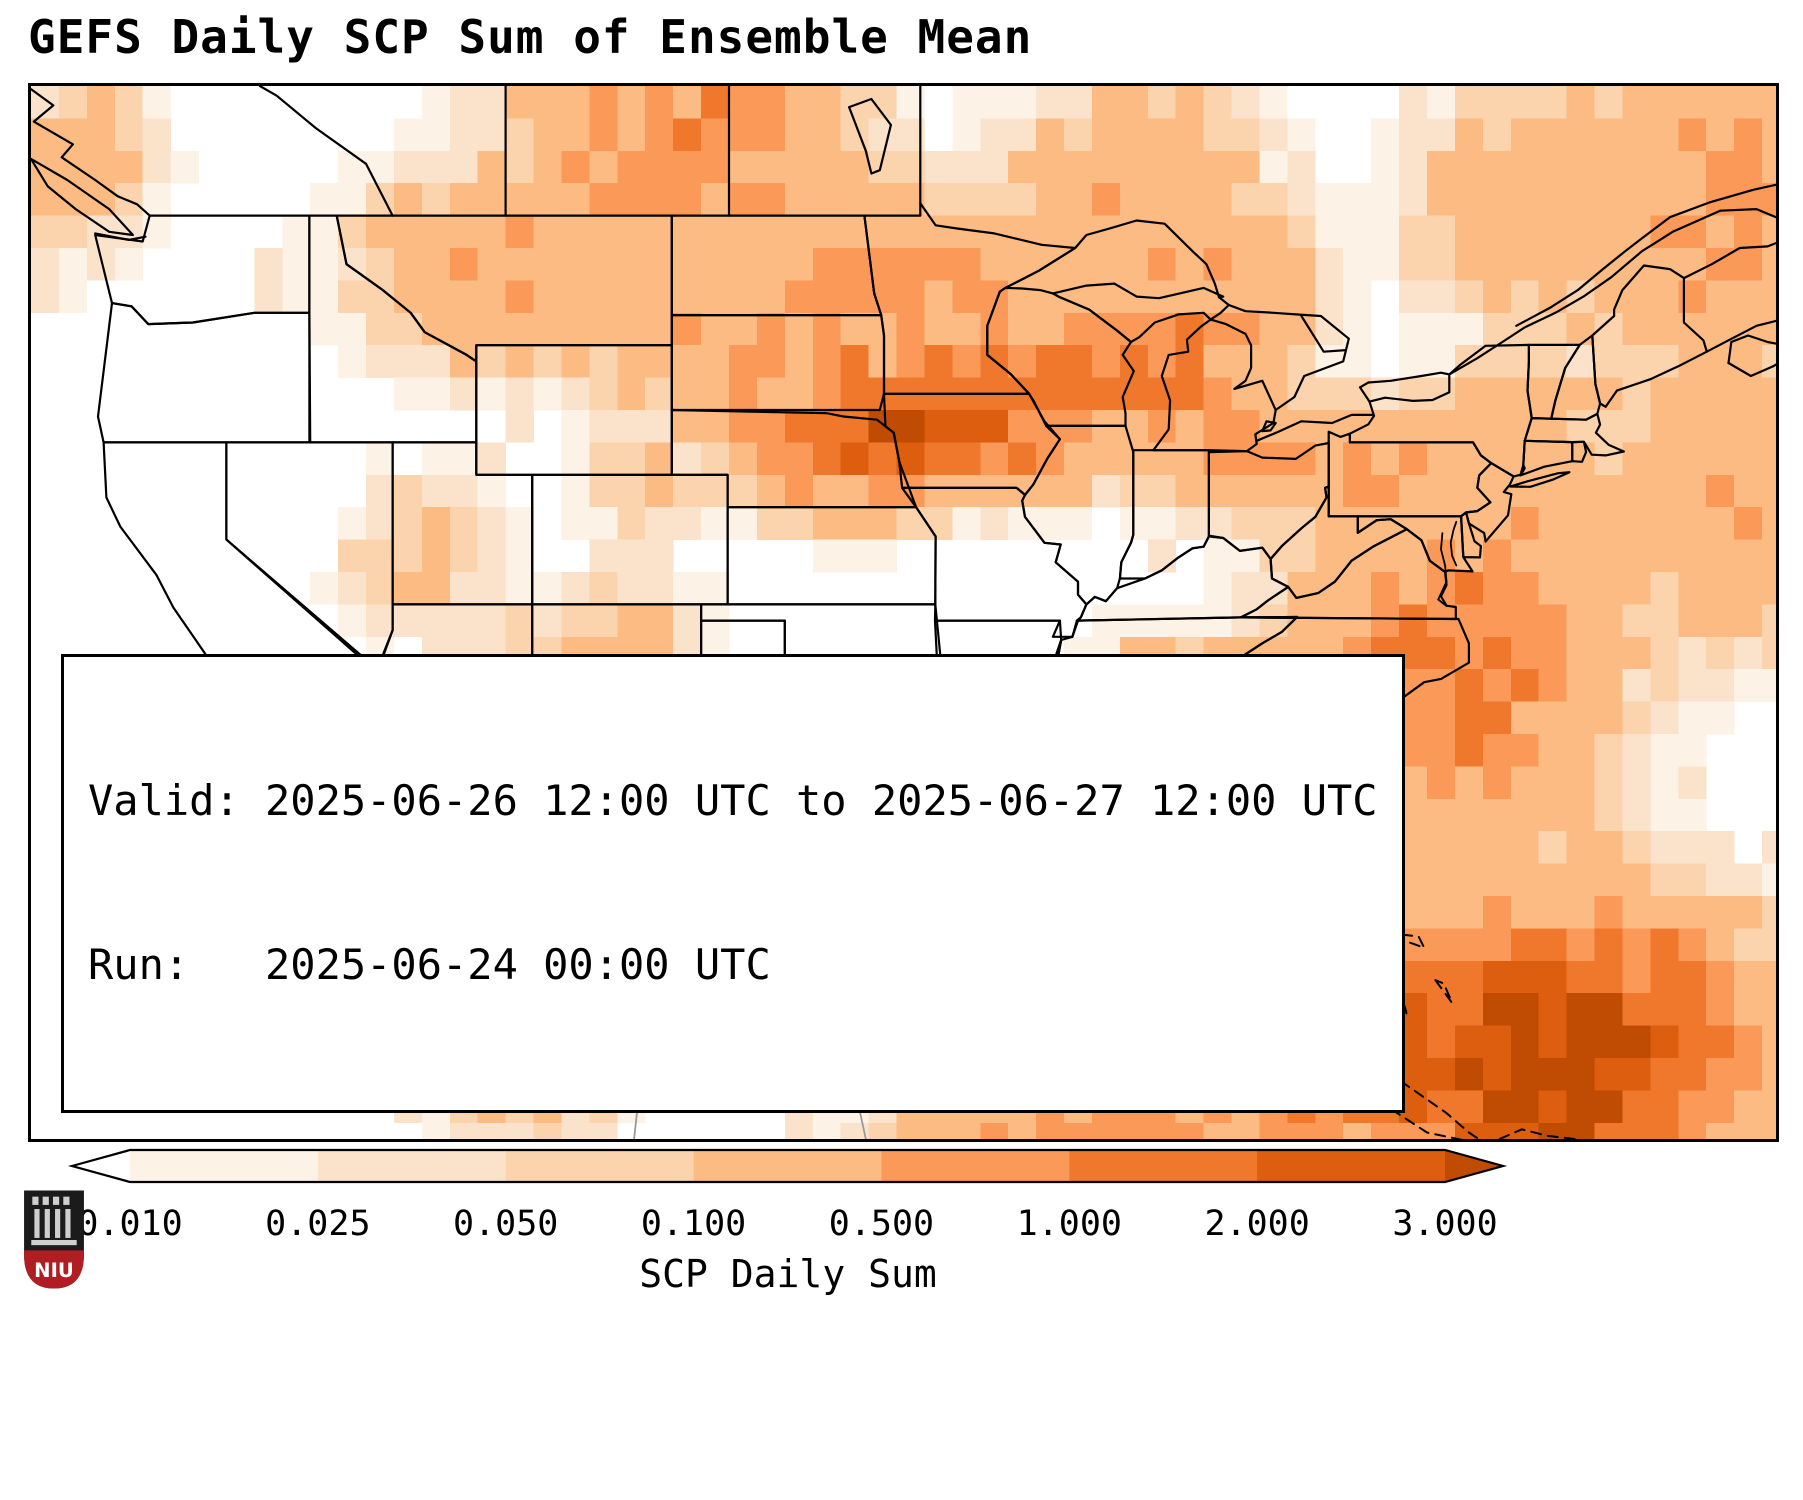 This screenshot has height=1500, width=1803. Describe the element at coordinates (788, 1274) in the screenshot. I see `colorbar-label: SCP Daily Sum` at that location.